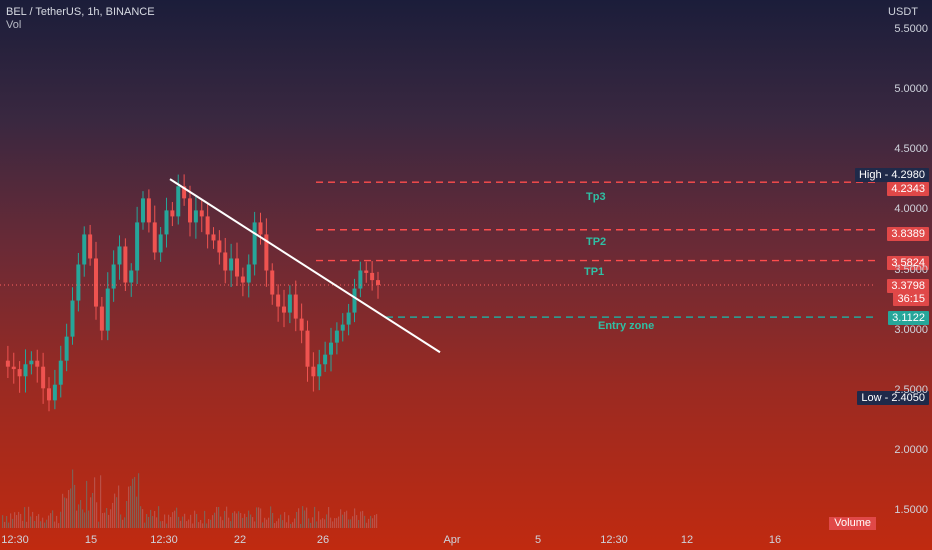 The width and height of the screenshot is (932, 550). What do you see at coordinates (911, 449) in the screenshot?
I see `y-tick-label: 2.0000` at bounding box center [911, 449].